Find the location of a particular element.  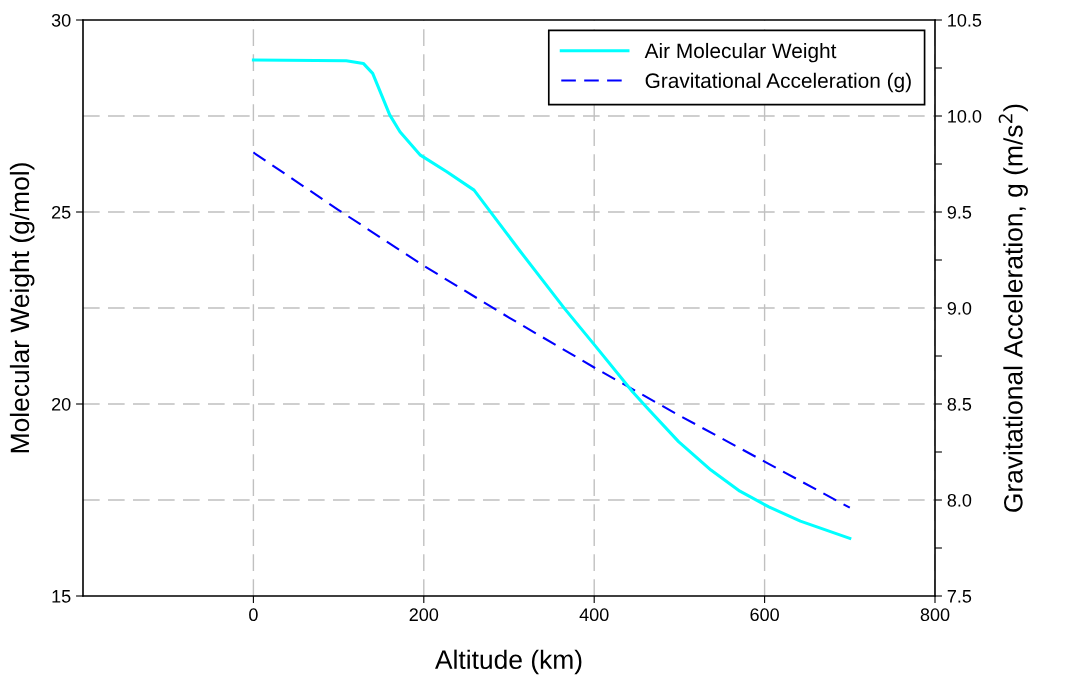

x-tick-label: 800 is located at coordinates (935, 615).